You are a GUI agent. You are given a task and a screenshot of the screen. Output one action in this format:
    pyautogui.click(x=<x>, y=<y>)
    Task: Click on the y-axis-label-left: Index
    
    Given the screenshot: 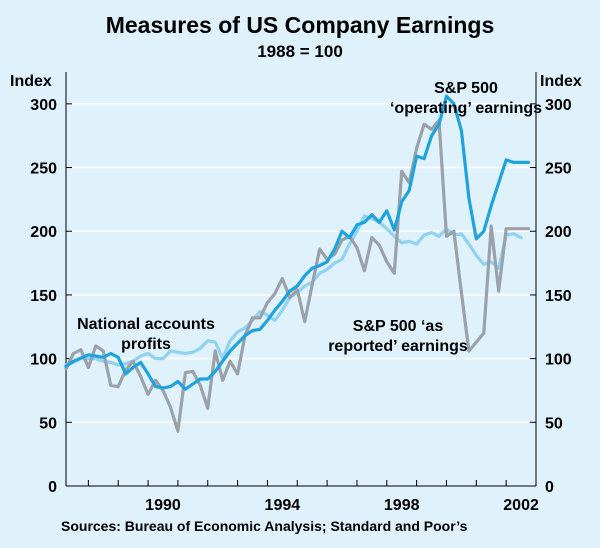 What is the action you would take?
    pyautogui.click(x=31, y=81)
    